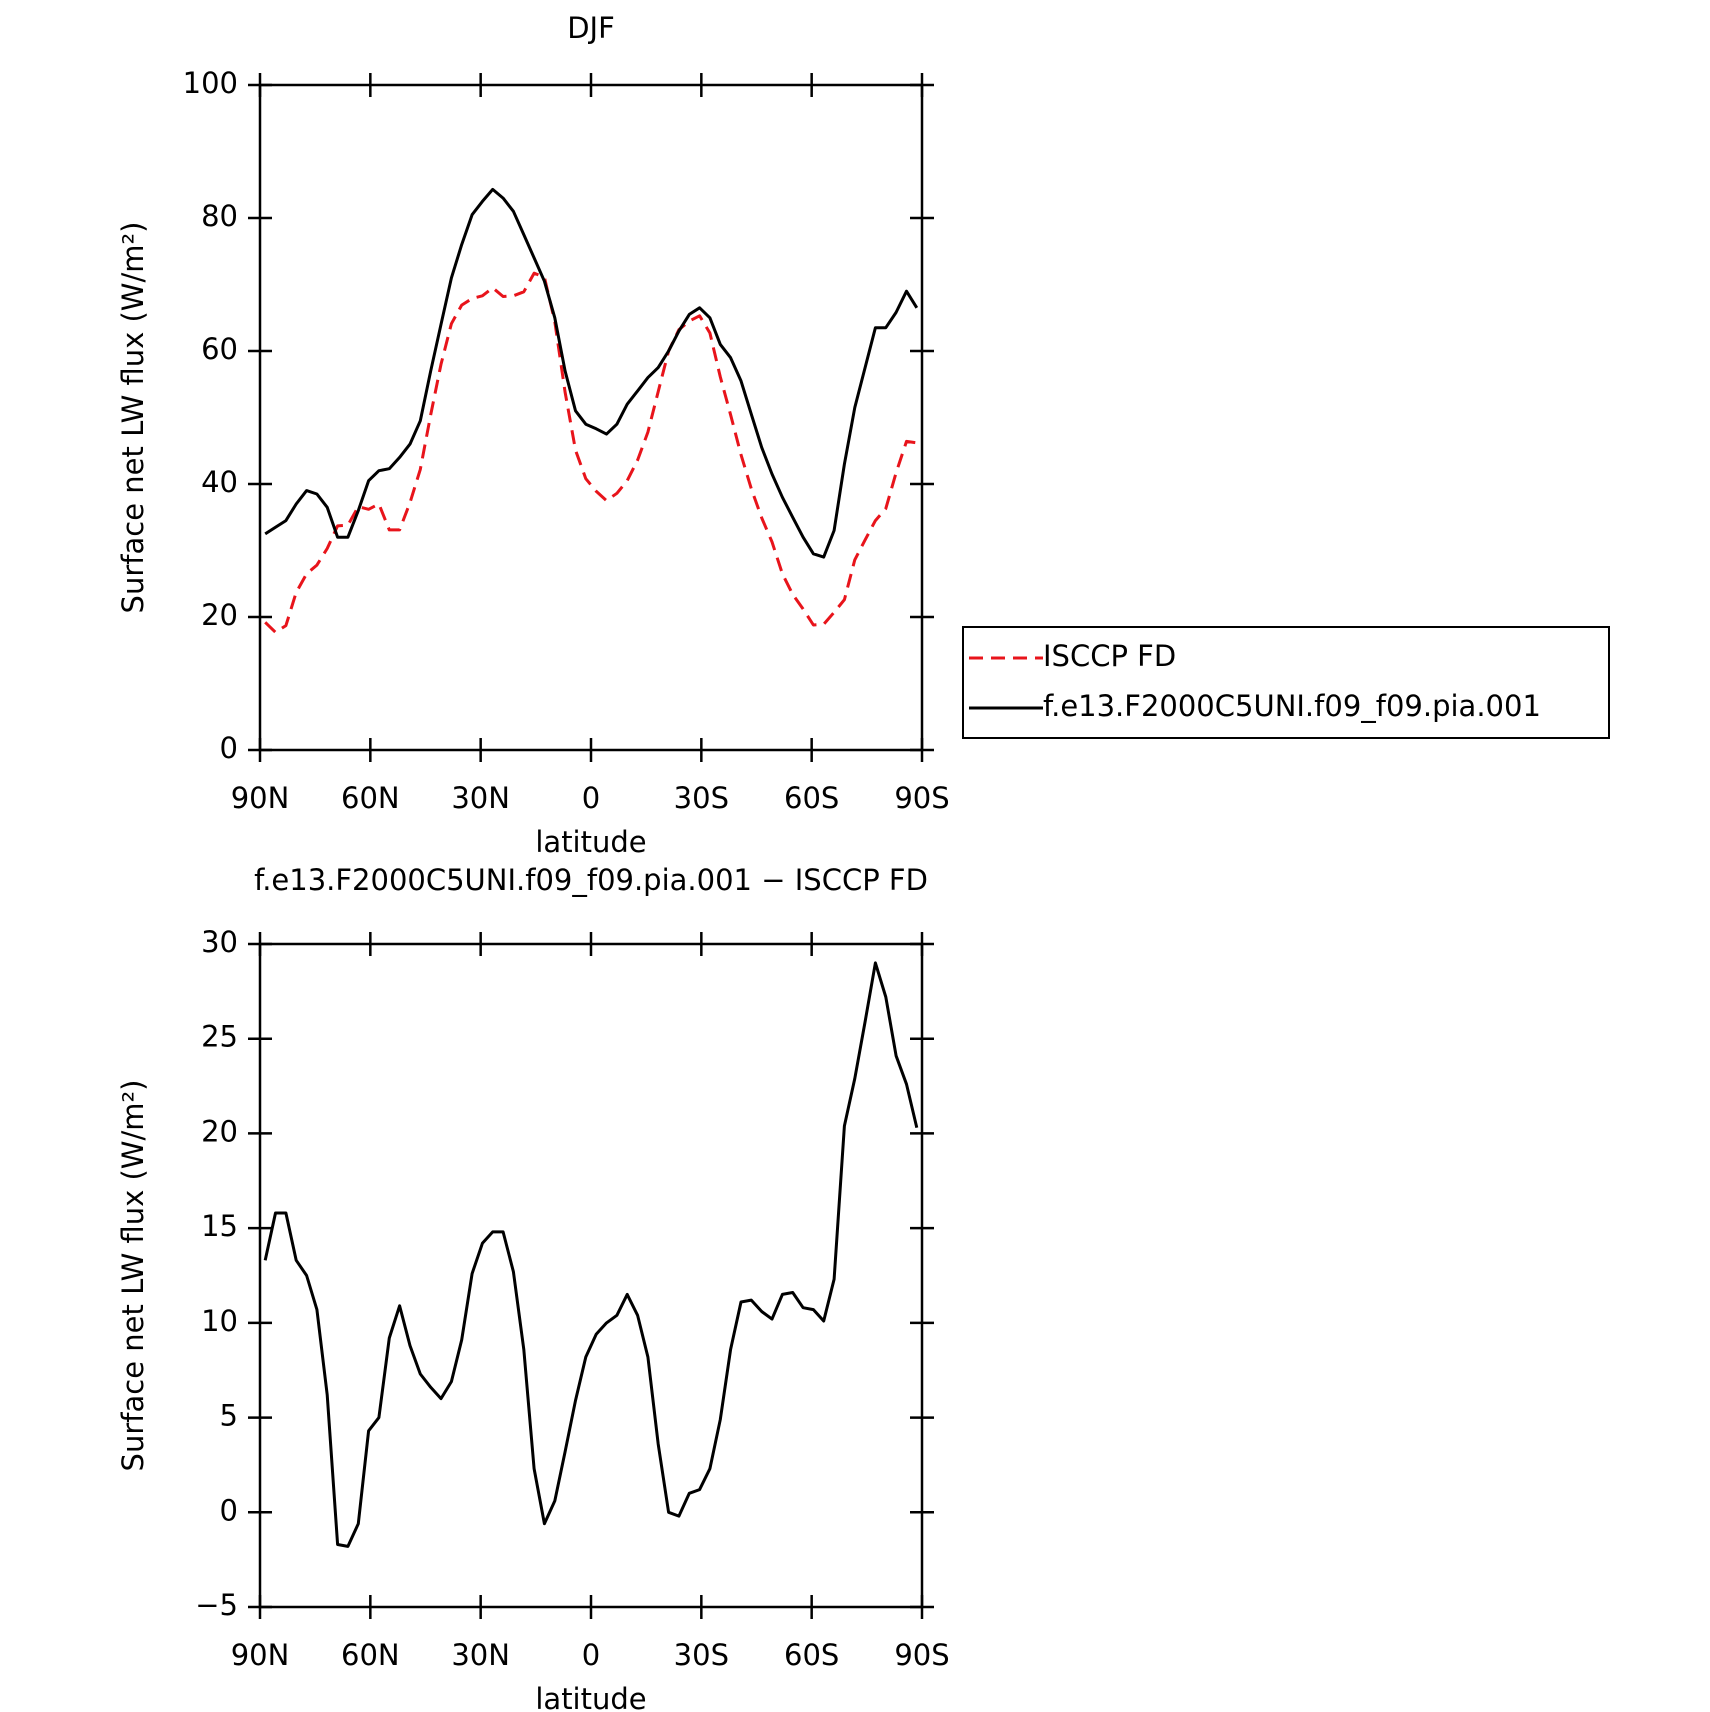 Image resolution: width=1710 pixels, height=1712 pixels. What do you see at coordinates (219, 1037) in the screenshot?
I see `y-tick-label: 25` at bounding box center [219, 1037].